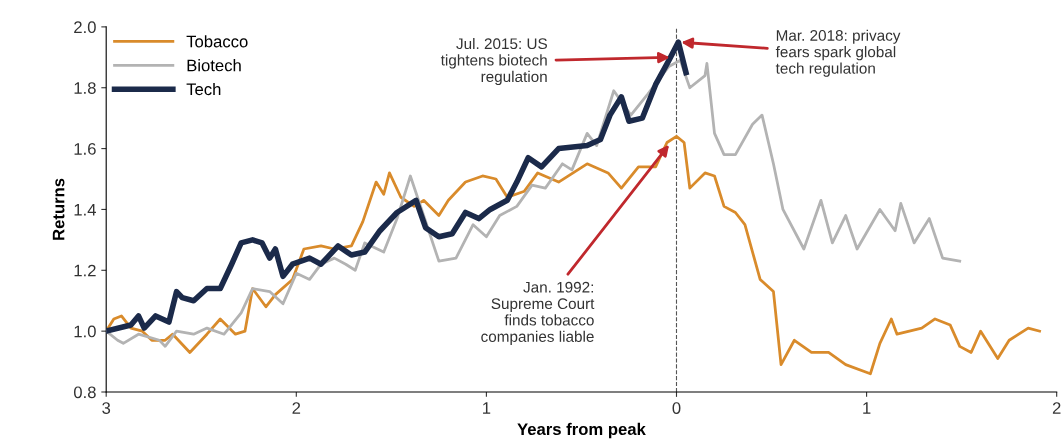  Describe the element at coordinates (493, 61) in the screenshot. I see `annotation: Jul. 2015: US tightens biotech regulation` at that location.